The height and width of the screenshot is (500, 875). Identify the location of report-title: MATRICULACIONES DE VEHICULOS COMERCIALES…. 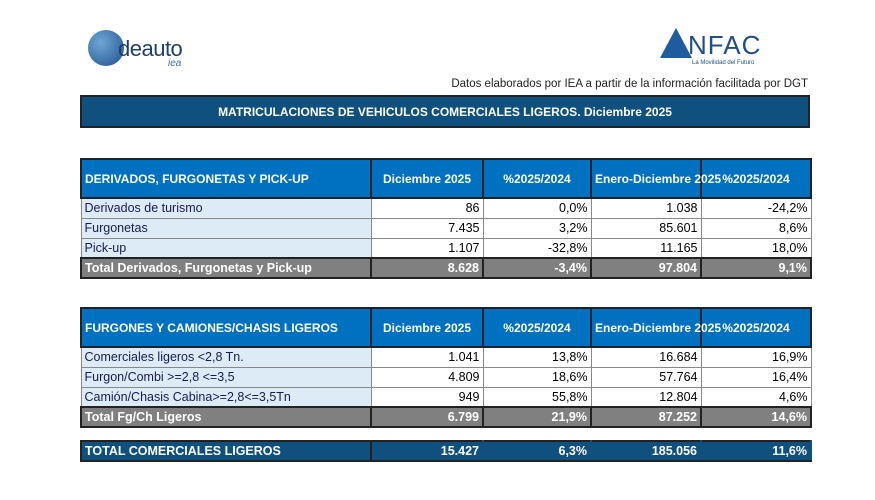
(445, 111).